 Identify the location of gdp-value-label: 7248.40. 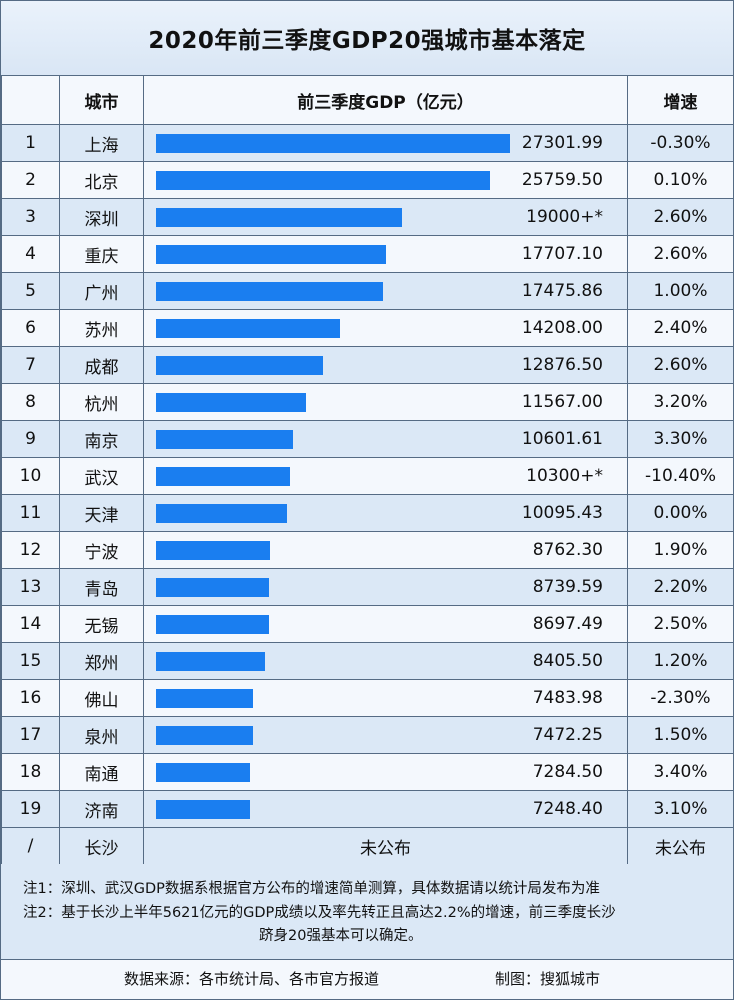
(567, 809).